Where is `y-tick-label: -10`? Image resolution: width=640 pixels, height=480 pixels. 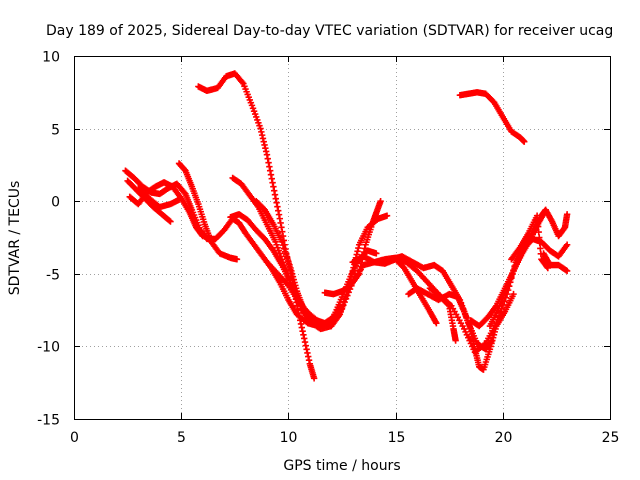
y-tick-label: -10 is located at coordinates (48, 348).